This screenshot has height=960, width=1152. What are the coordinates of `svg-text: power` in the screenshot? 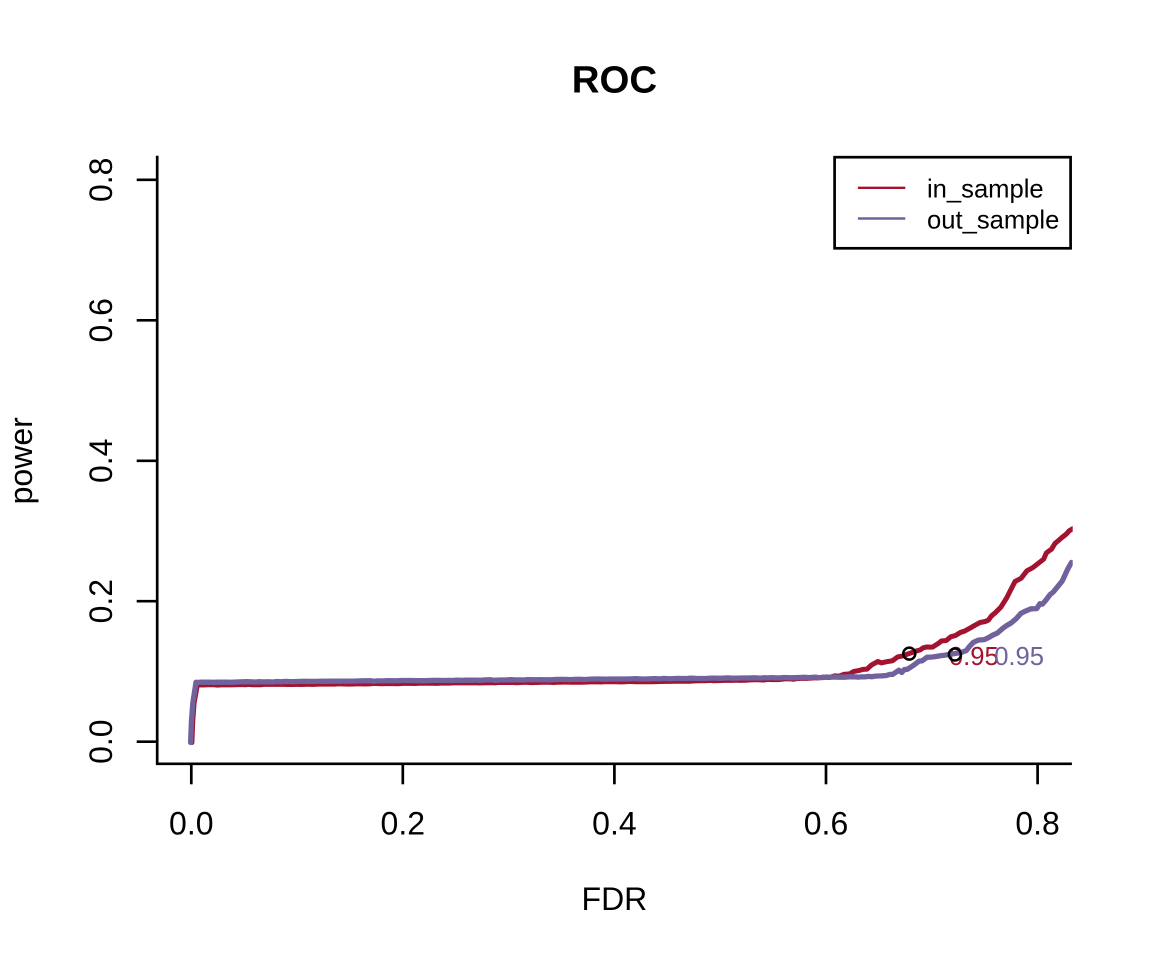 It's located at (21, 461).